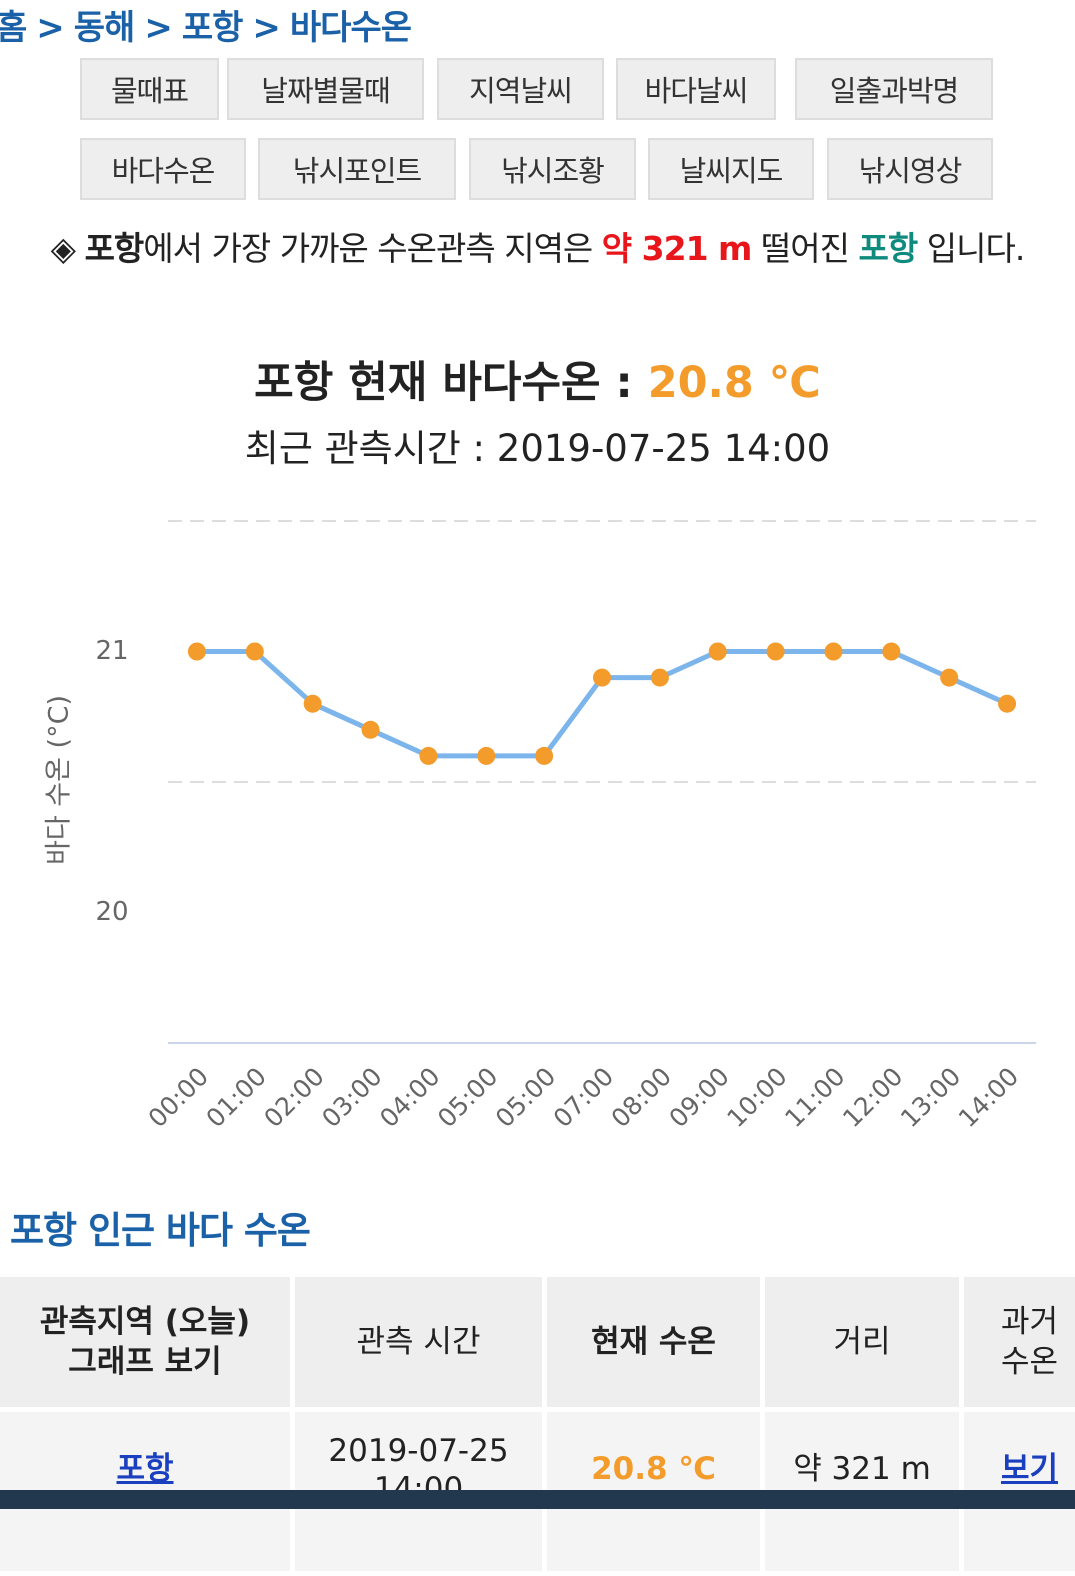  Describe the element at coordinates (805, 248) in the screenshot. I see `notice-text: 떨어진` at that location.